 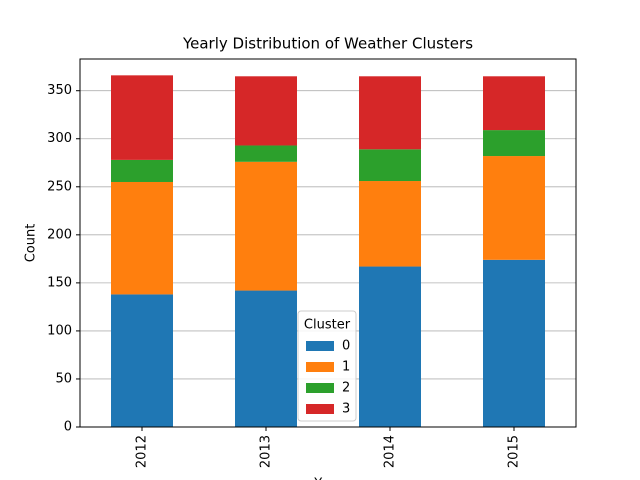 What do you see at coordinates (142, 451) in the screenshot?
I see `x-tick-label: 2012` at bounding box center [142, 451].